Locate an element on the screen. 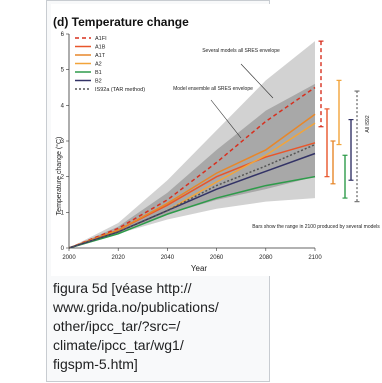 The width and height of the screenshot is (382, 383). legend-label: IS92a (TAR method) is located at coordinates (120, 90).